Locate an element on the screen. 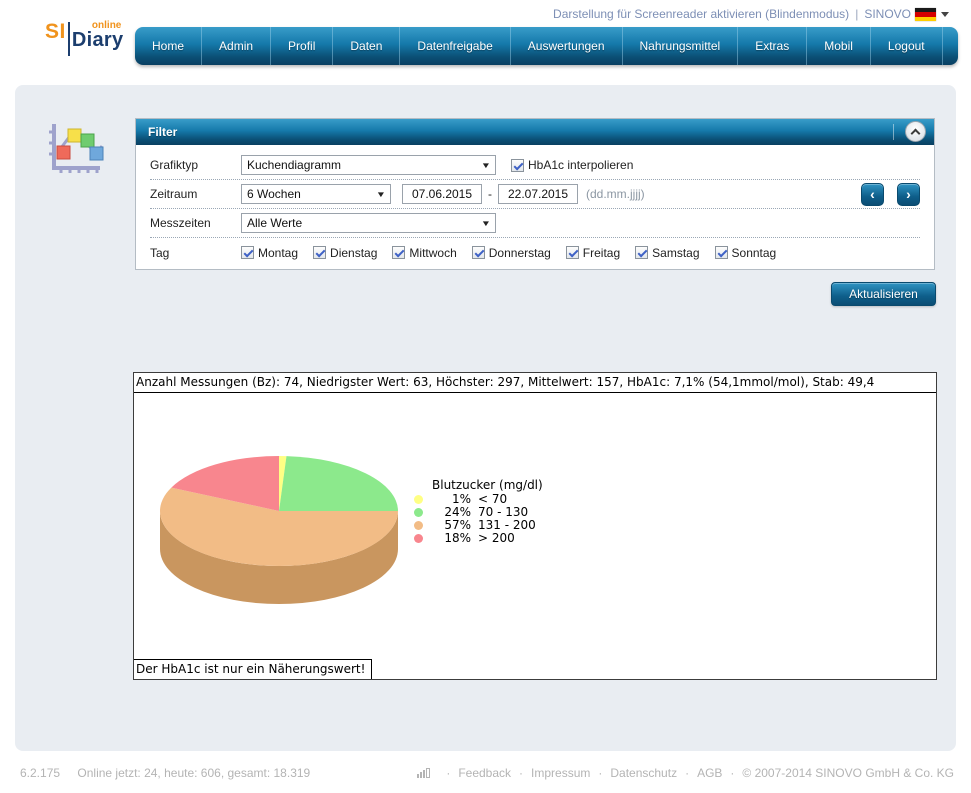 This screenshot has width=971, height=793. day-checkbox-montag: Montag is located at coordinates (269, 253).